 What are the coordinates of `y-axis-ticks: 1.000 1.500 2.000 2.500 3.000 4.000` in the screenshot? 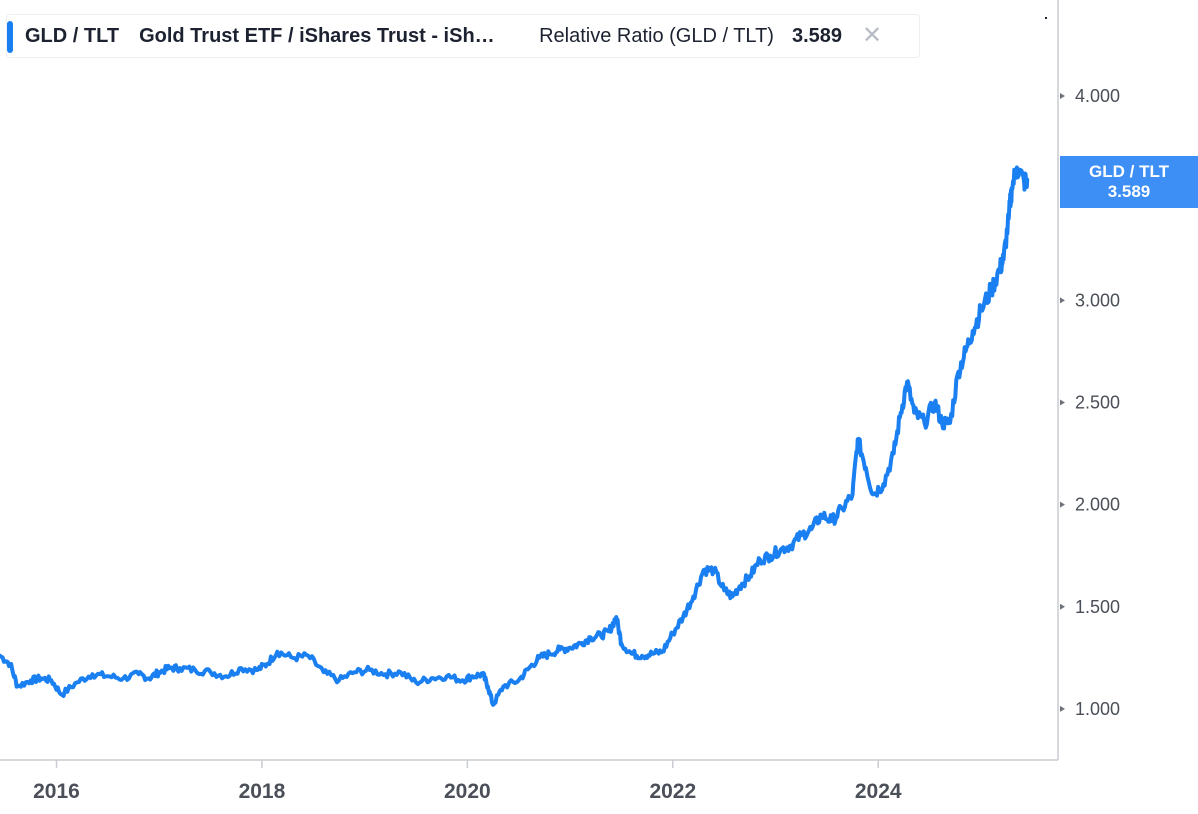 It's located at (1090, 402).